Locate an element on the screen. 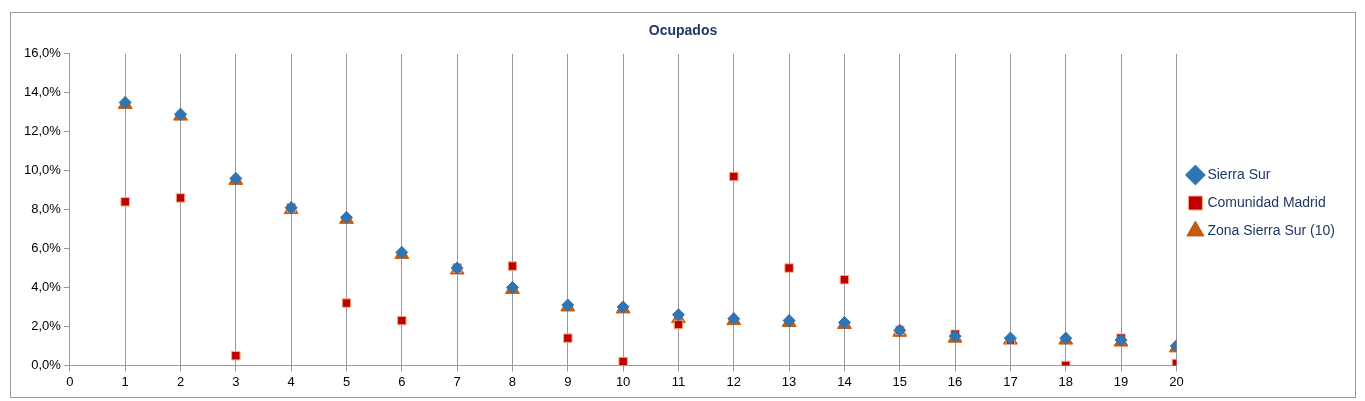  x-tick-label: 1 is located at coordinates (125, 381).